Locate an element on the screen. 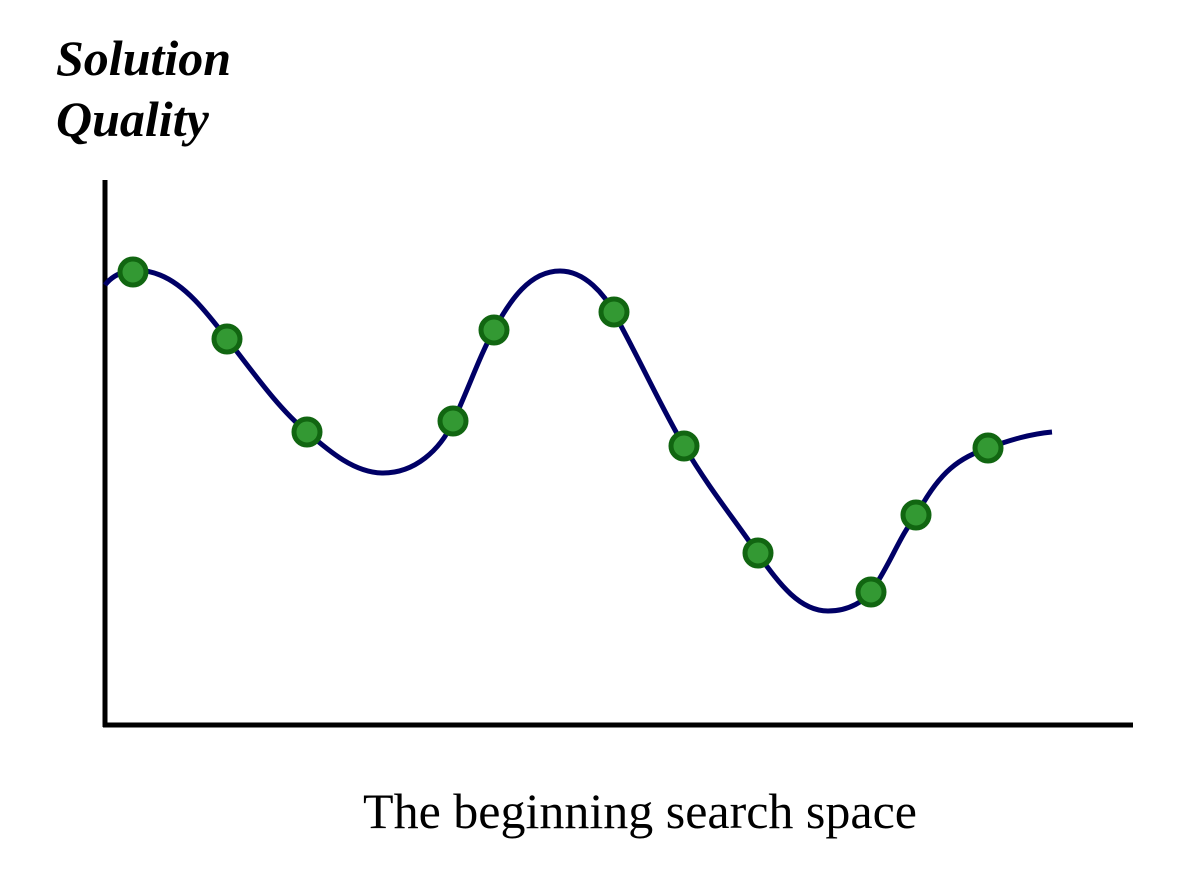 The width and height of the screenshot is (1190, 880). y-axis-label: Solution is located at coordinates (143, 58).